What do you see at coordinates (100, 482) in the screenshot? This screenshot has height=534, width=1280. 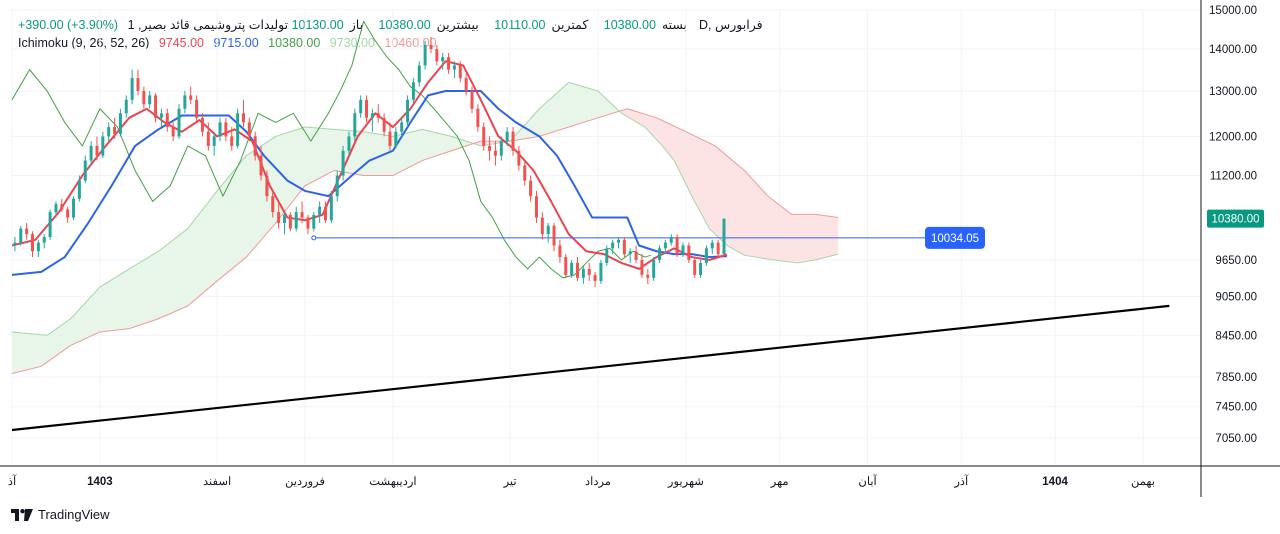 I see `time-tick-label: 1403` at bounding box center [100, 482].